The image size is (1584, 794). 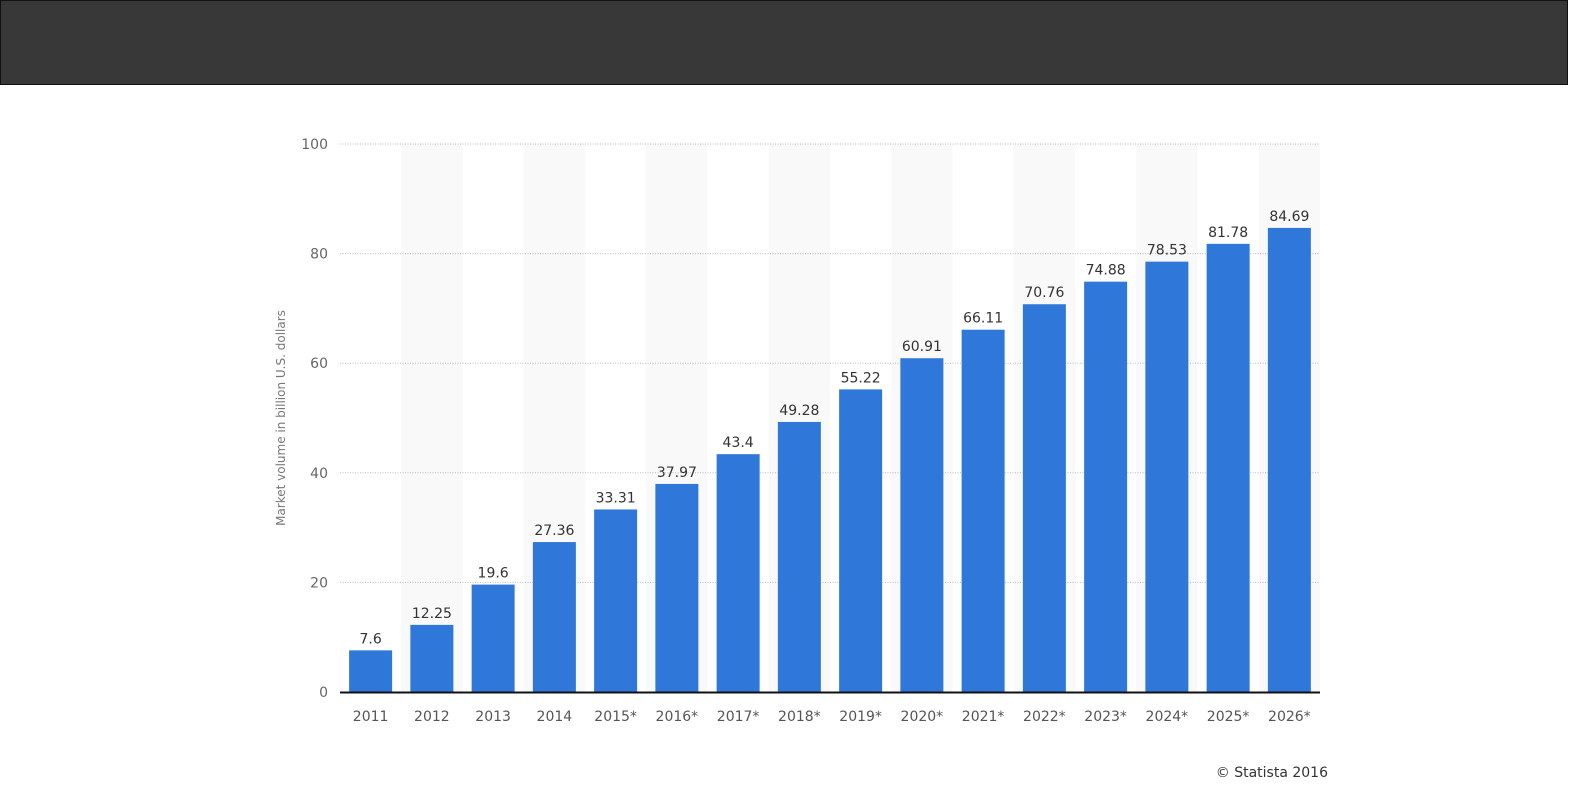 I want to click on data-label: 84.69, so click(x=1289, y=217).